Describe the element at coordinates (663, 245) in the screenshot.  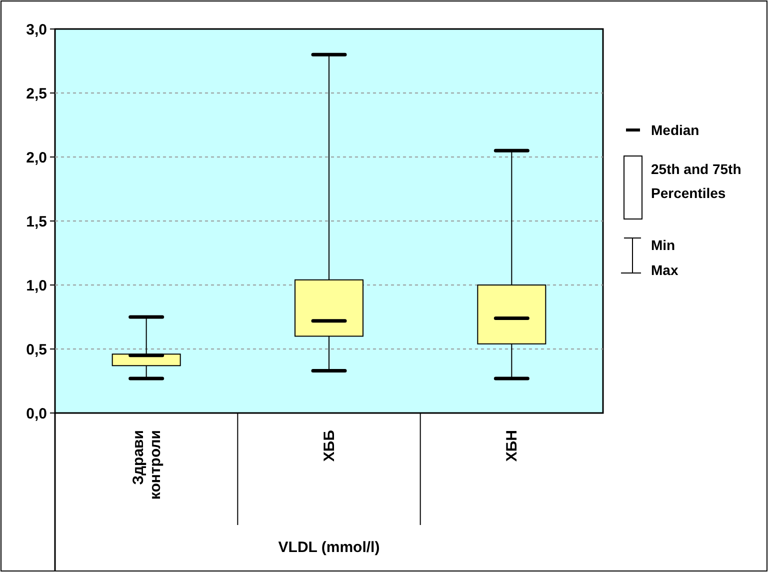
I see `text: Min` at that location.